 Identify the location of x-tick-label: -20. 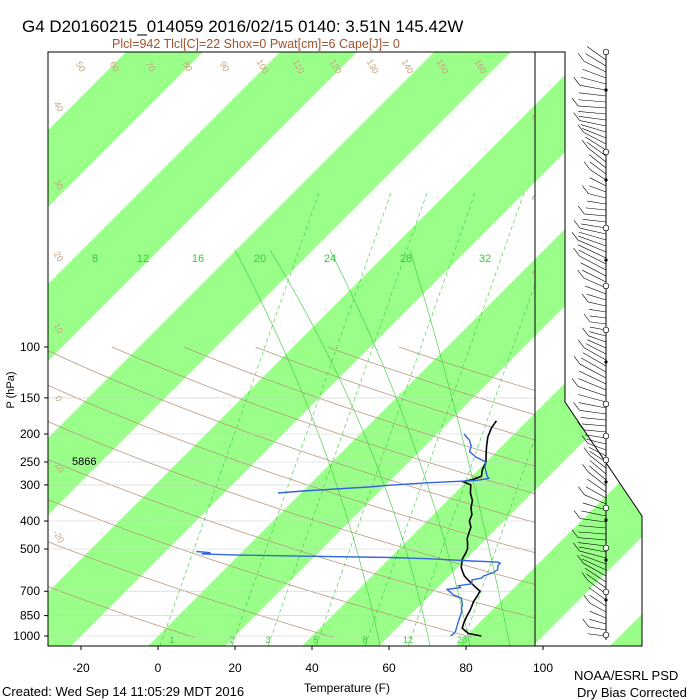
(81, 668).